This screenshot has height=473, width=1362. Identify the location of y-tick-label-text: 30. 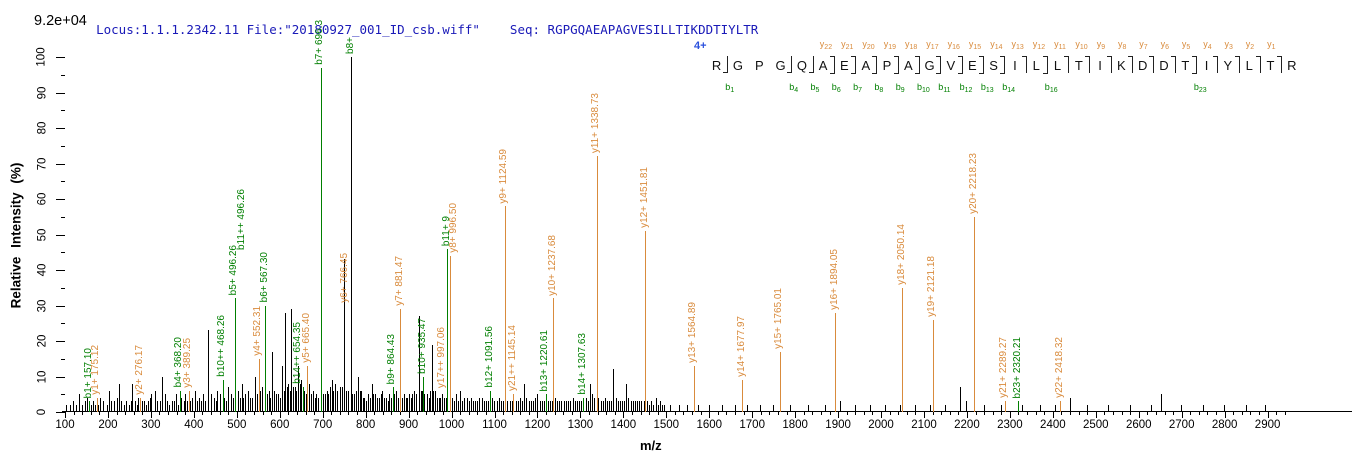
(41, 305).